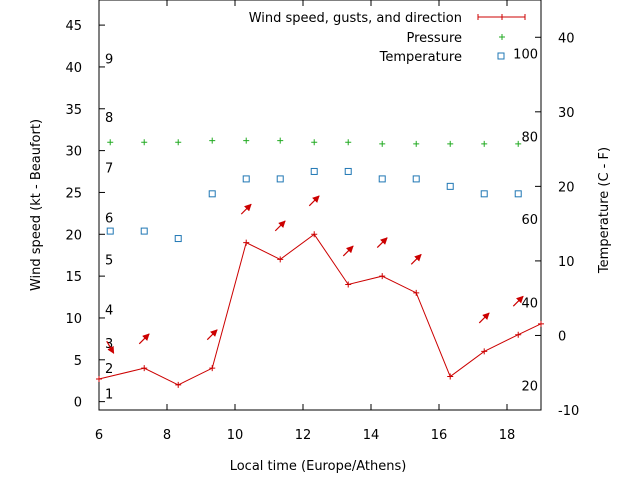  Describe the element at coordinates (371, 435) in the screenshot. I see `x-tick-label: 14` at that location.